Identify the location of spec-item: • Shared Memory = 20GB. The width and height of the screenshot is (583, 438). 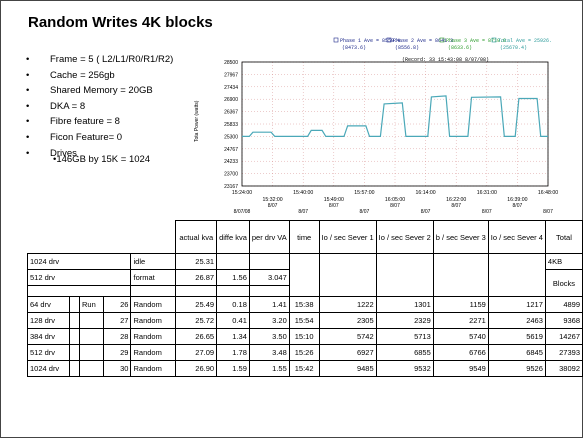
(89, 91).